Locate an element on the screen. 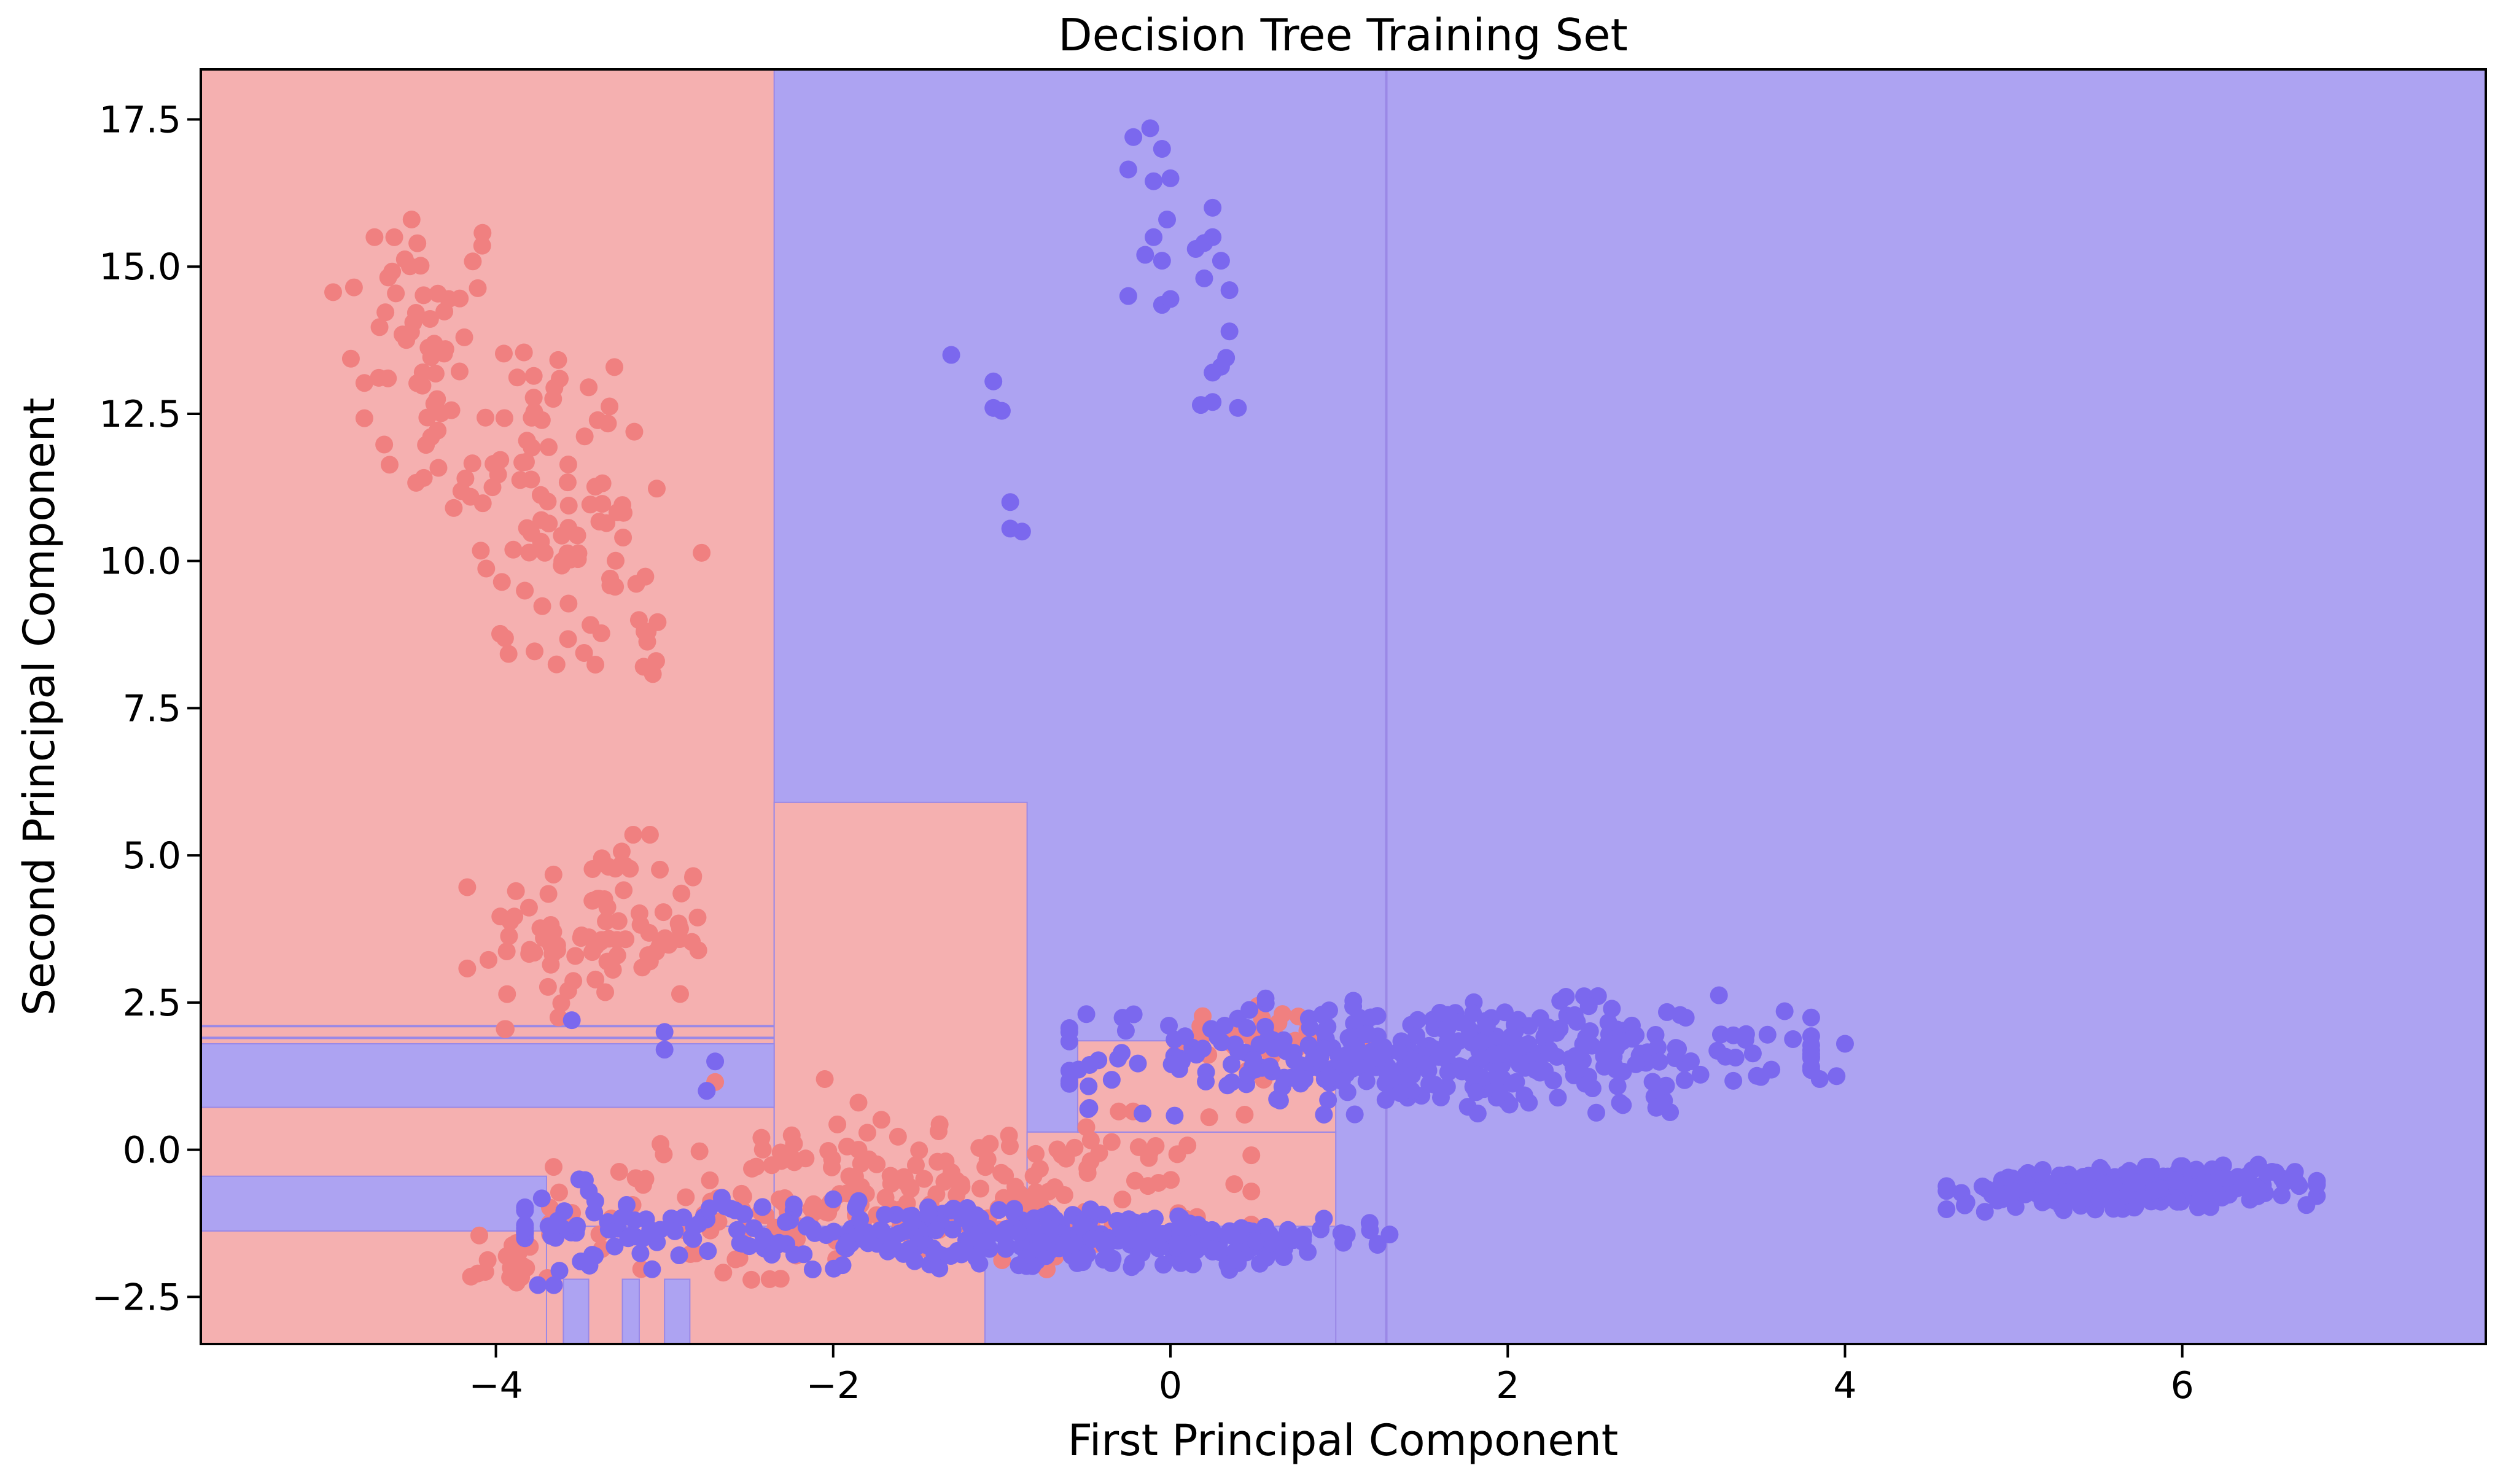 Image resolution: width=2503 pixels, height=1484 pixels. x-axis: −4 −2 0 2 4 6 is located at coordinates (1331, 1376).